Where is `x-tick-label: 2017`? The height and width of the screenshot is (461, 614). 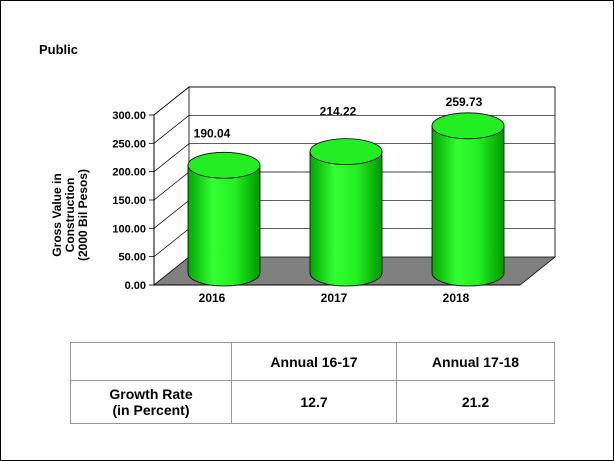 x-tick-label: 2017 is located at coordinates (334, 298).